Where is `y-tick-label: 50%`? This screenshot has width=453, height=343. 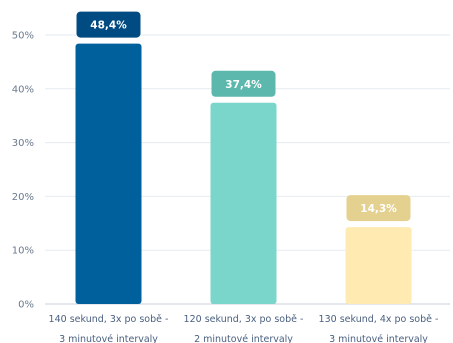
y-tick-label: 50% is located at coordinates (23, 36).